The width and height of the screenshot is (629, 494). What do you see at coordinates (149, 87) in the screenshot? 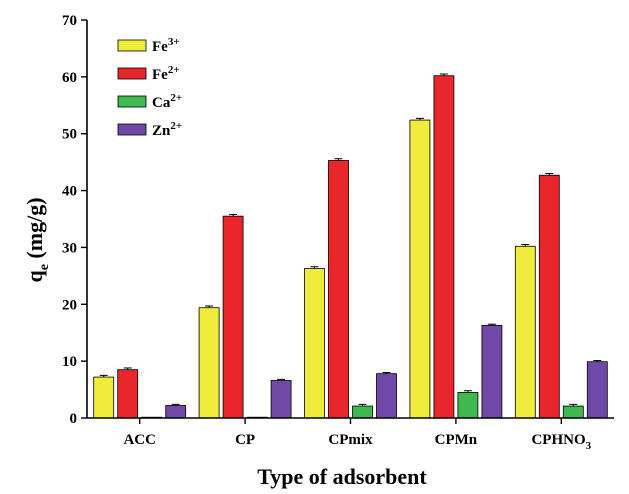
I see `legend: Fe3+ Fe2+ Ca2+ Zn2+` at bounding box center [149, 87].